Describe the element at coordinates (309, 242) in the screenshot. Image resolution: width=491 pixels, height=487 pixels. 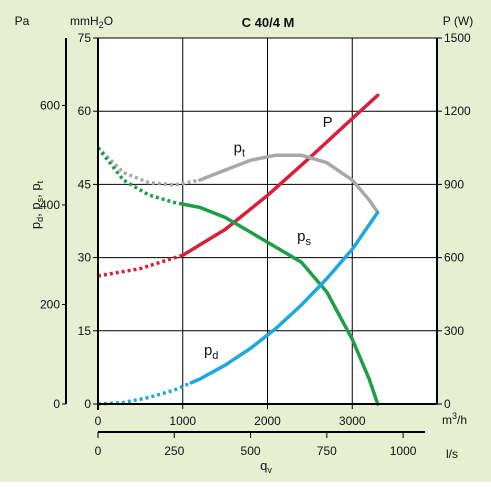
I see `curve-label-ps-sub: s` at that location.